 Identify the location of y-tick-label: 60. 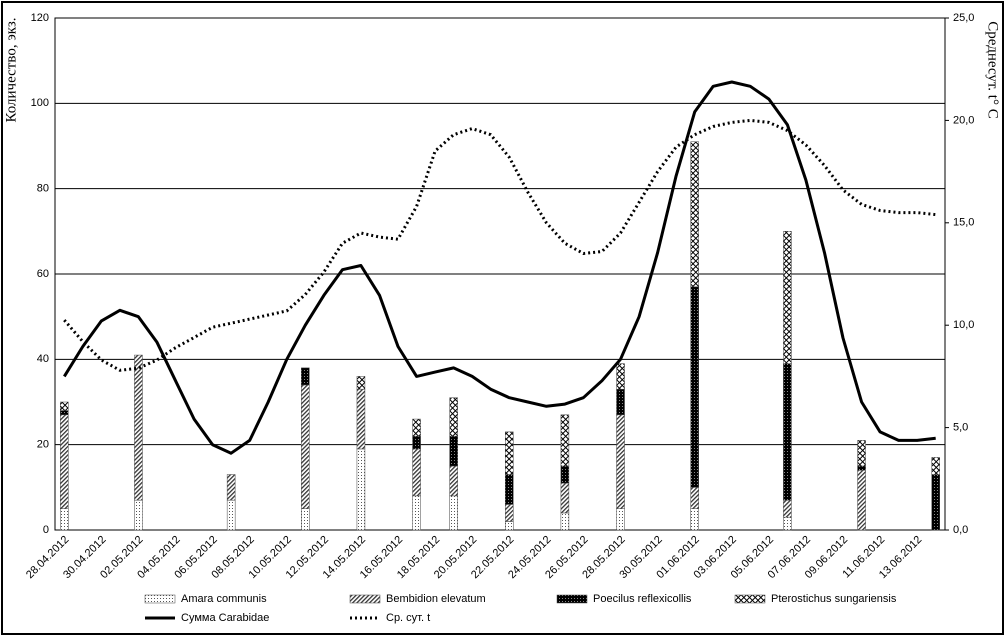
(43, 274).